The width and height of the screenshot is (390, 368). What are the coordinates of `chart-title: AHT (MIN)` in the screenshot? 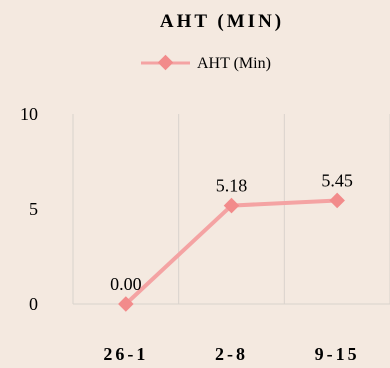 It's located at (222, 21).